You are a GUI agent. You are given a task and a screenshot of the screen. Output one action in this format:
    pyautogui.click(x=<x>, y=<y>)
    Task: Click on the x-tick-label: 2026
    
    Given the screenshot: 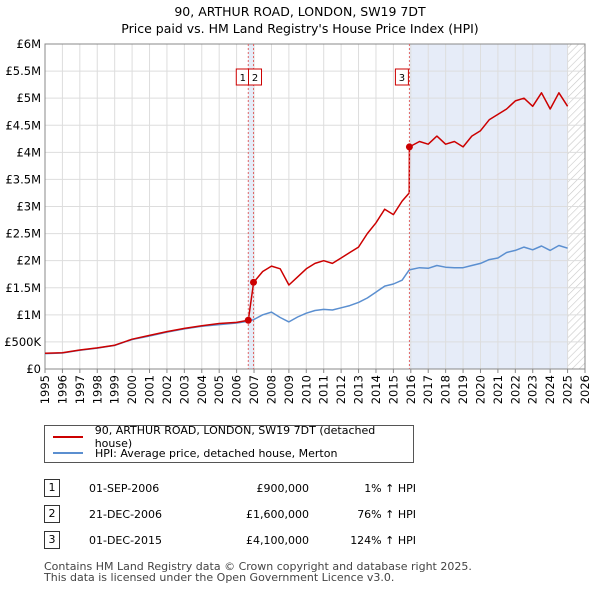 What is the action you would take?
    pyautogui.click(x=585, y=389)
    